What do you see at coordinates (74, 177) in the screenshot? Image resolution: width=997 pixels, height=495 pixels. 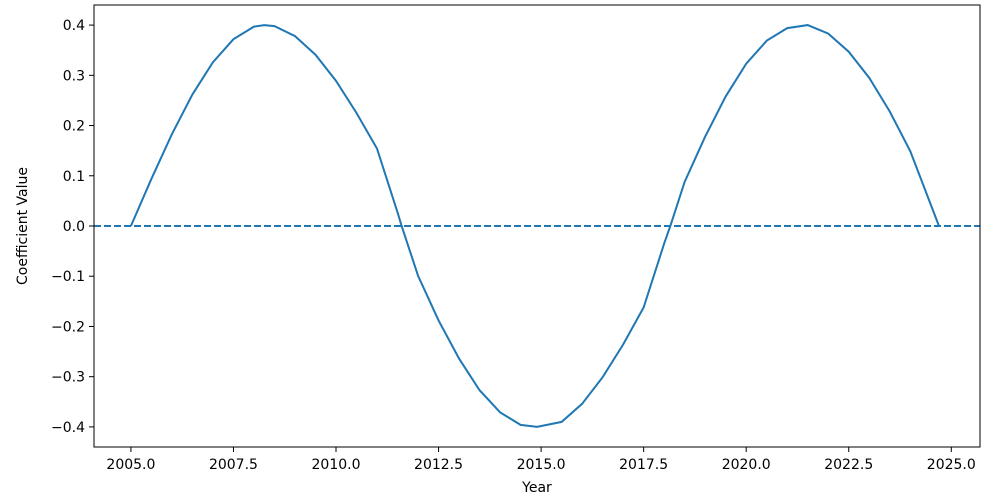 I see `y-tick-label: 0.1` at bounding box center [74, 177].